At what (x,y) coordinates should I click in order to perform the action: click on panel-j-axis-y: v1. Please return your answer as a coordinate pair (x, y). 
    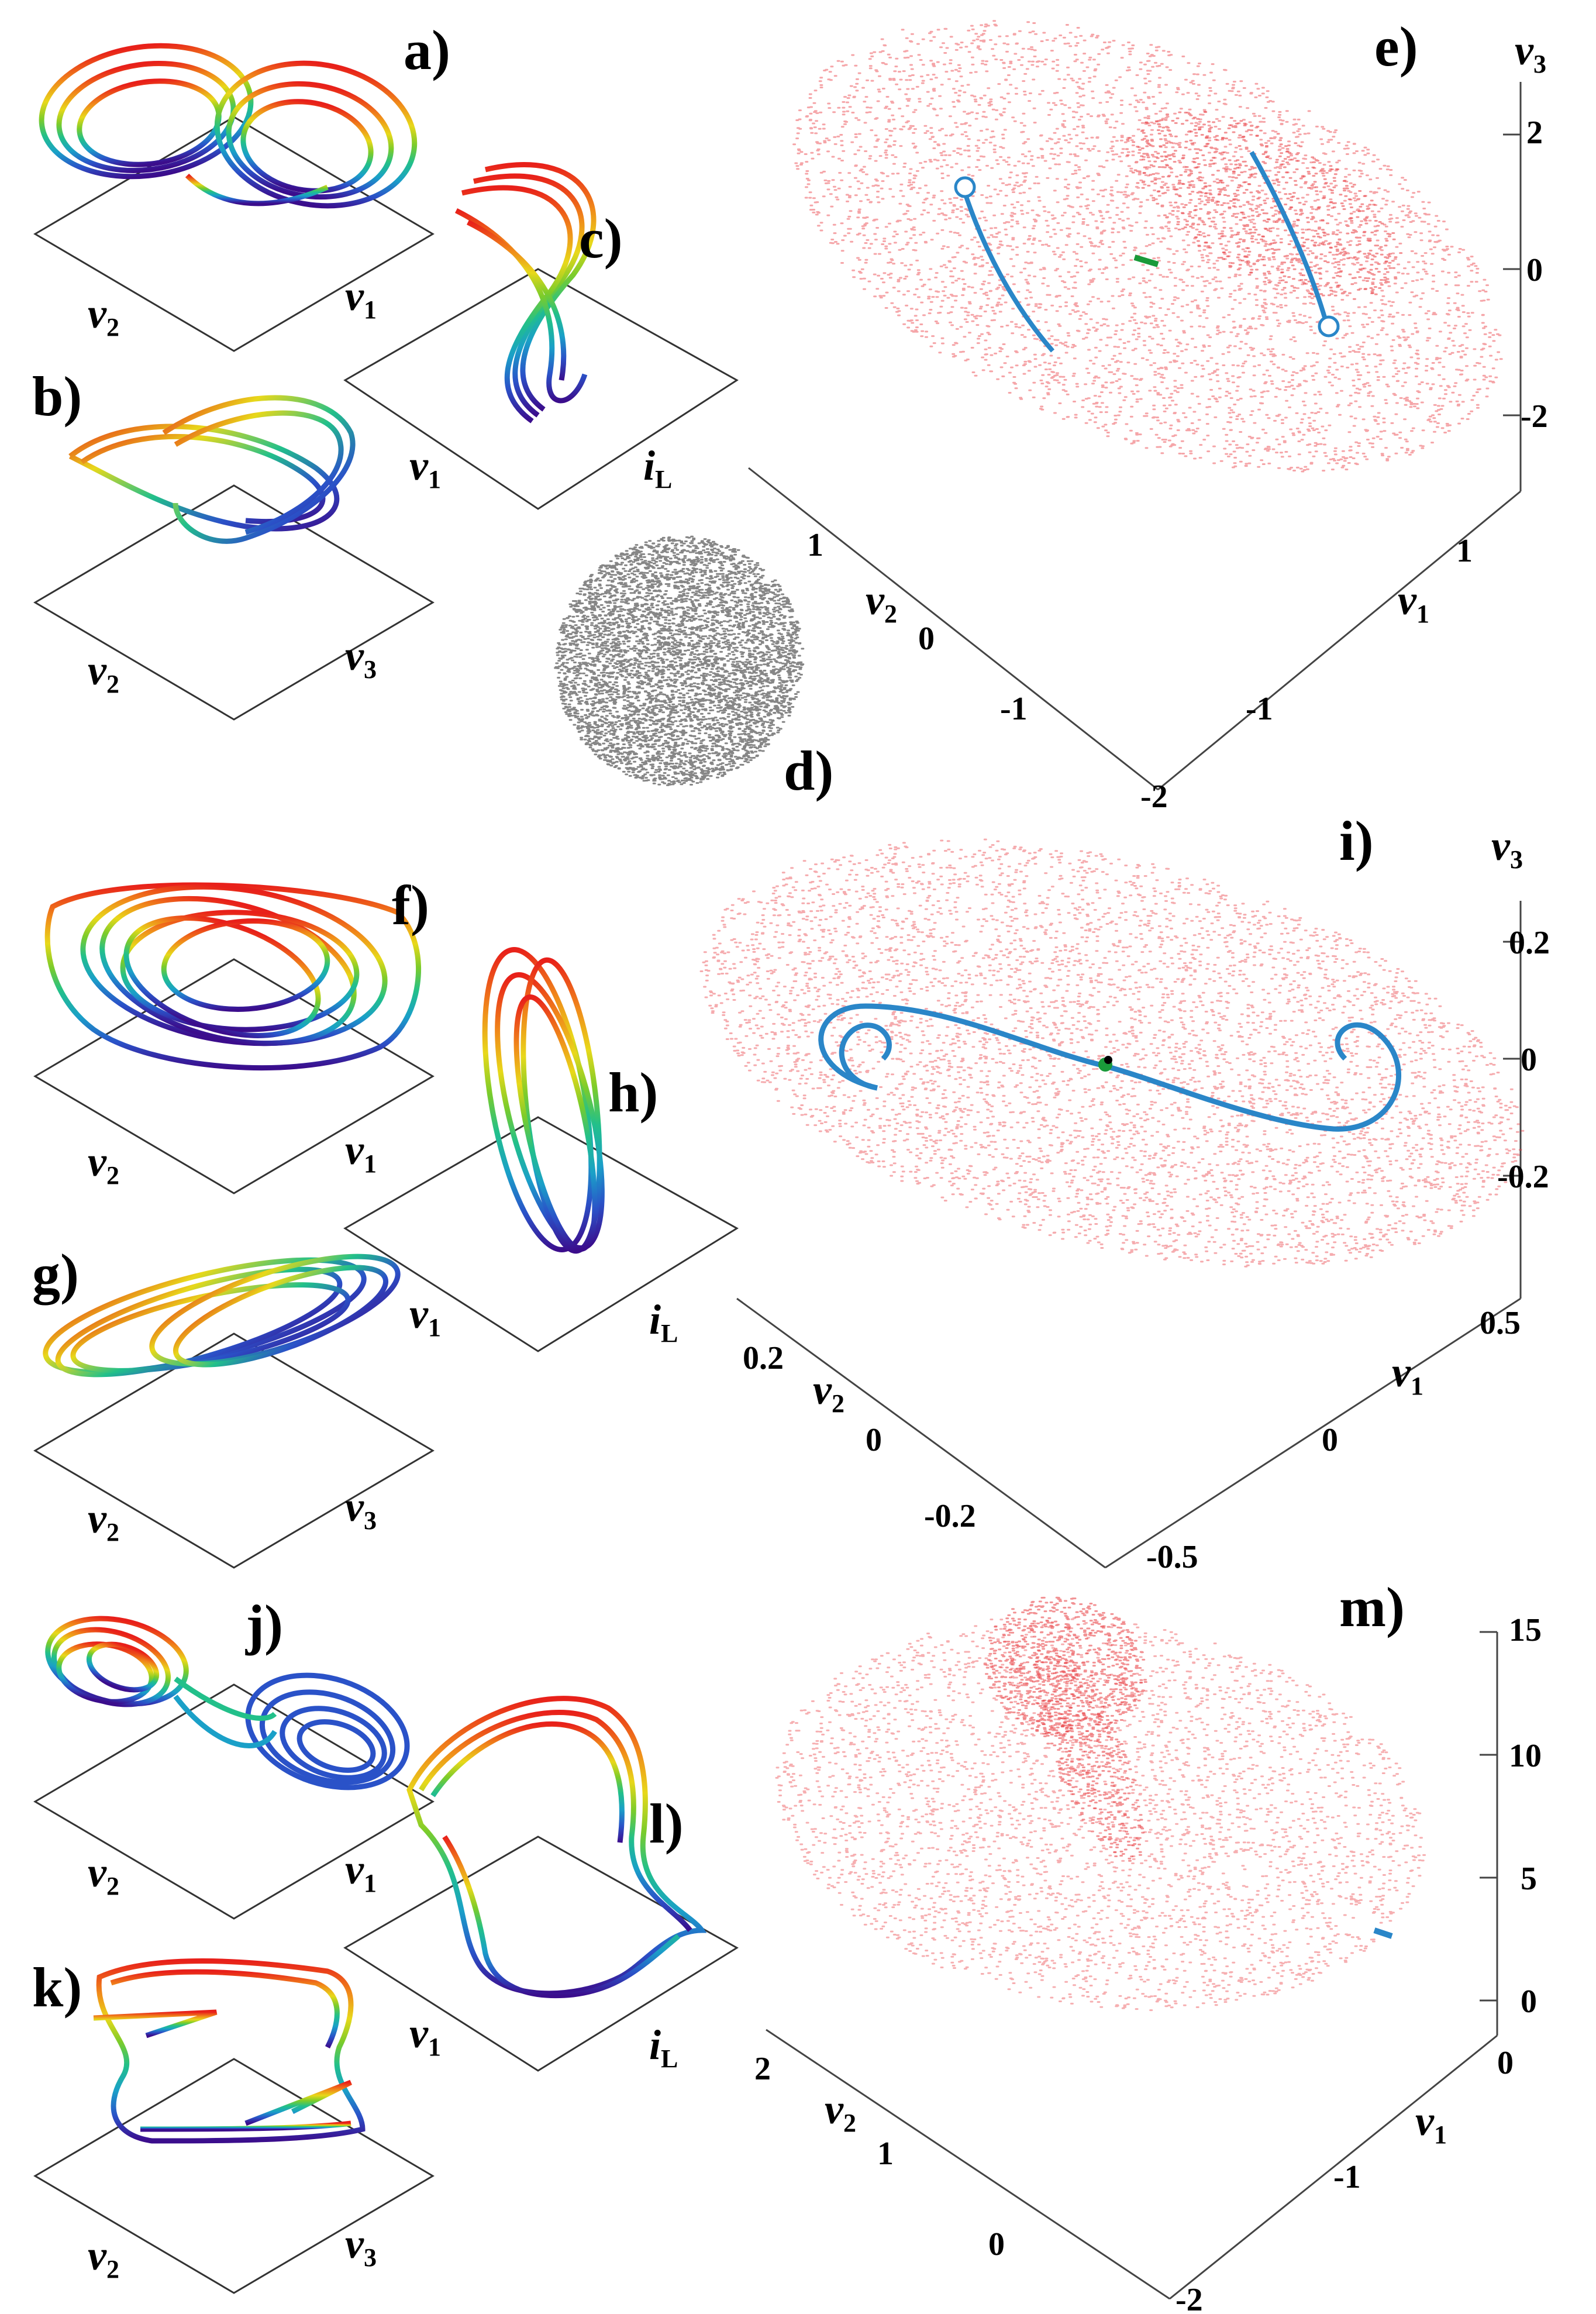
    Looking at the image, I should click on (361, 1872).